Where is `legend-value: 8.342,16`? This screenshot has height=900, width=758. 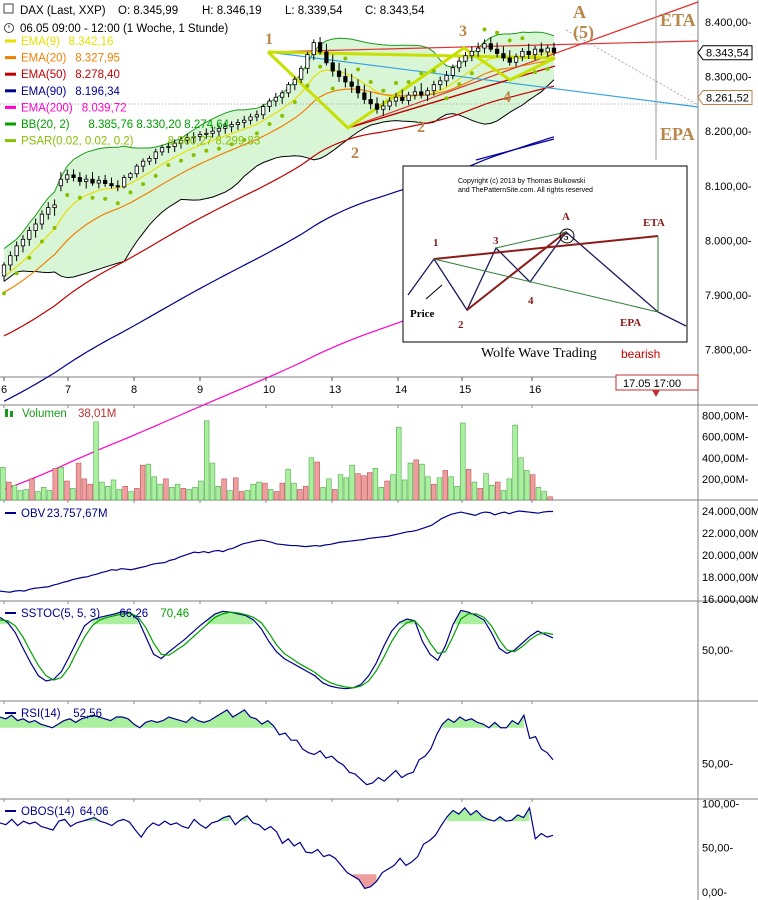 legend-value: 8.342,16 is located at coordinates (91, 42).